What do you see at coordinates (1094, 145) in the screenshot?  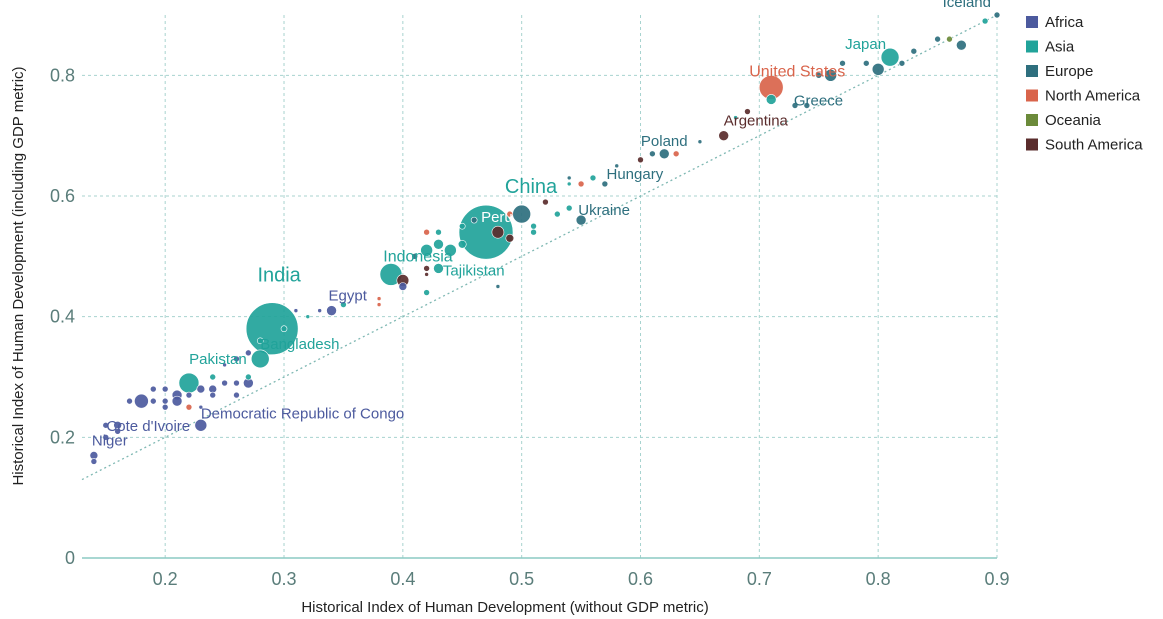 I see `legend-label: South America` at bounding box center [1094, 145].